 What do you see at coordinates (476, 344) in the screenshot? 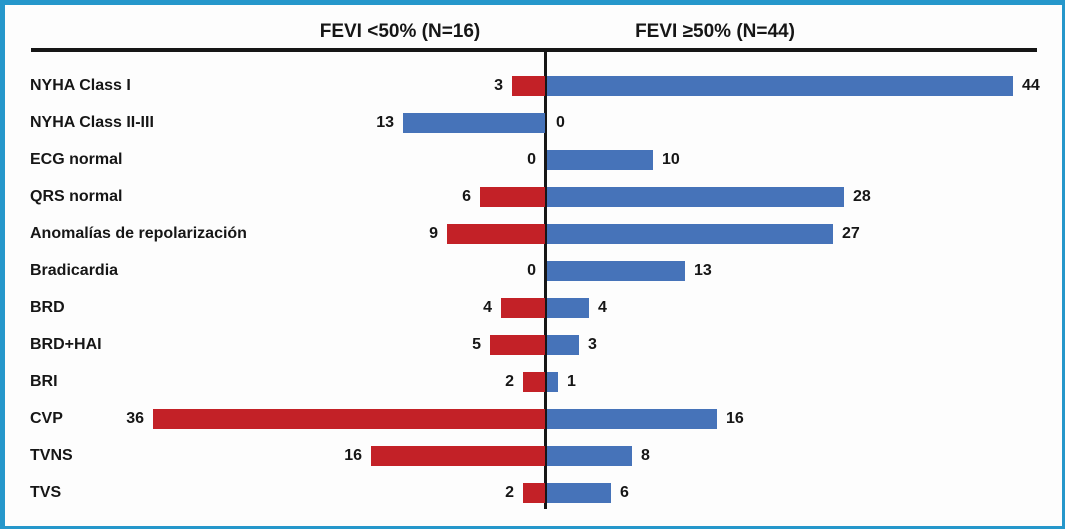
I see `left-value-label: 5` at bounding box center [476, 344].